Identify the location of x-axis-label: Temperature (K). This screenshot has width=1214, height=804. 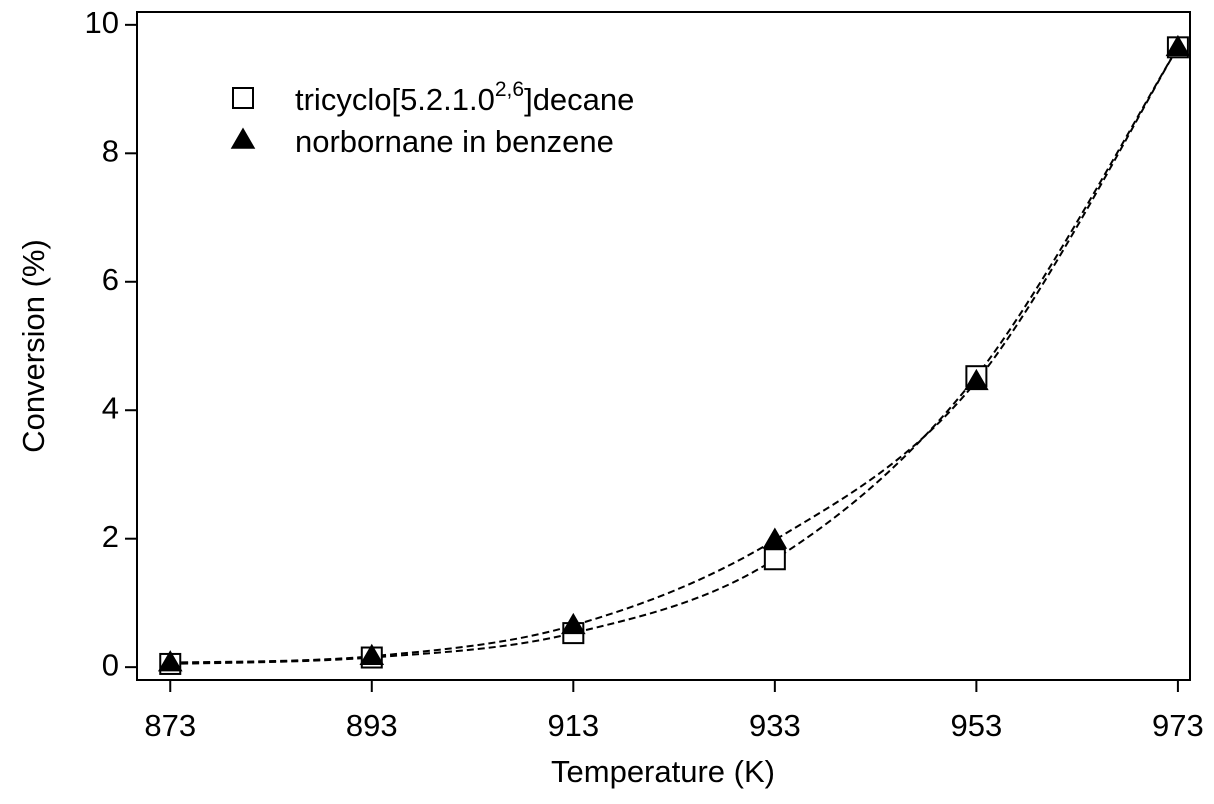
(663, 771).